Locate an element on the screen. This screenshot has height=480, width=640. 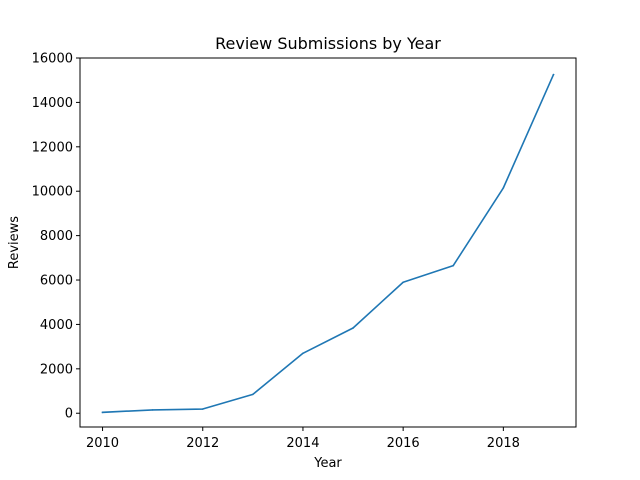
x-axis: 2010 2012 2014 2016 2018 is located at coordinates (303, 439).